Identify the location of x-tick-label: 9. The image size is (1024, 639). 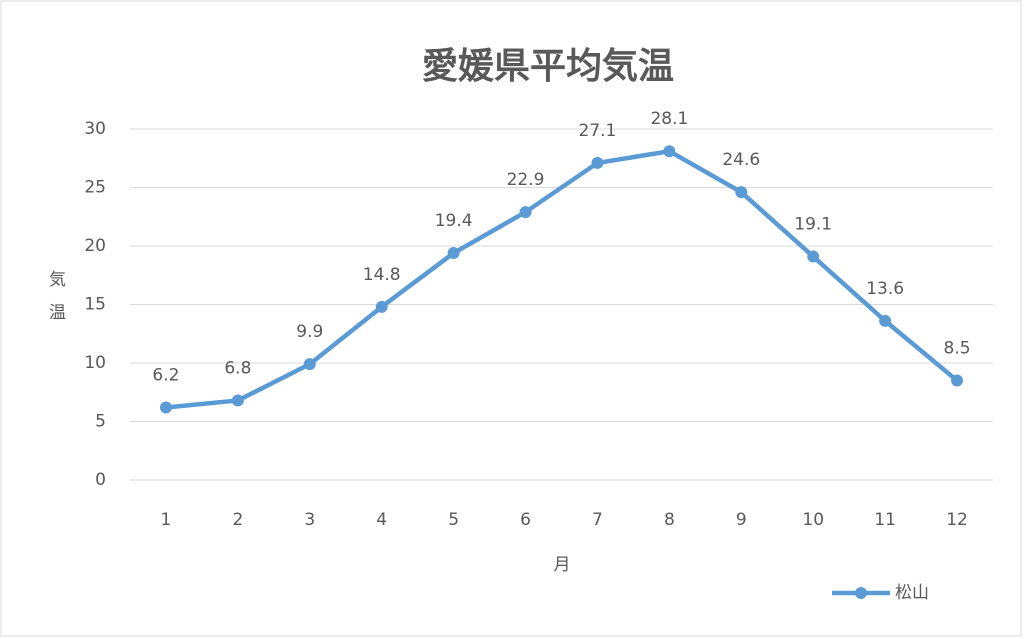
(741, 520).